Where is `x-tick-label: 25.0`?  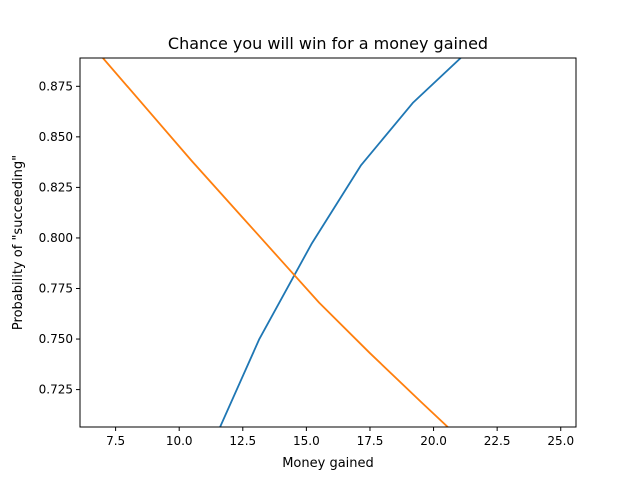
x-tick-label: 25.0 is located at coordinates (560, 441).